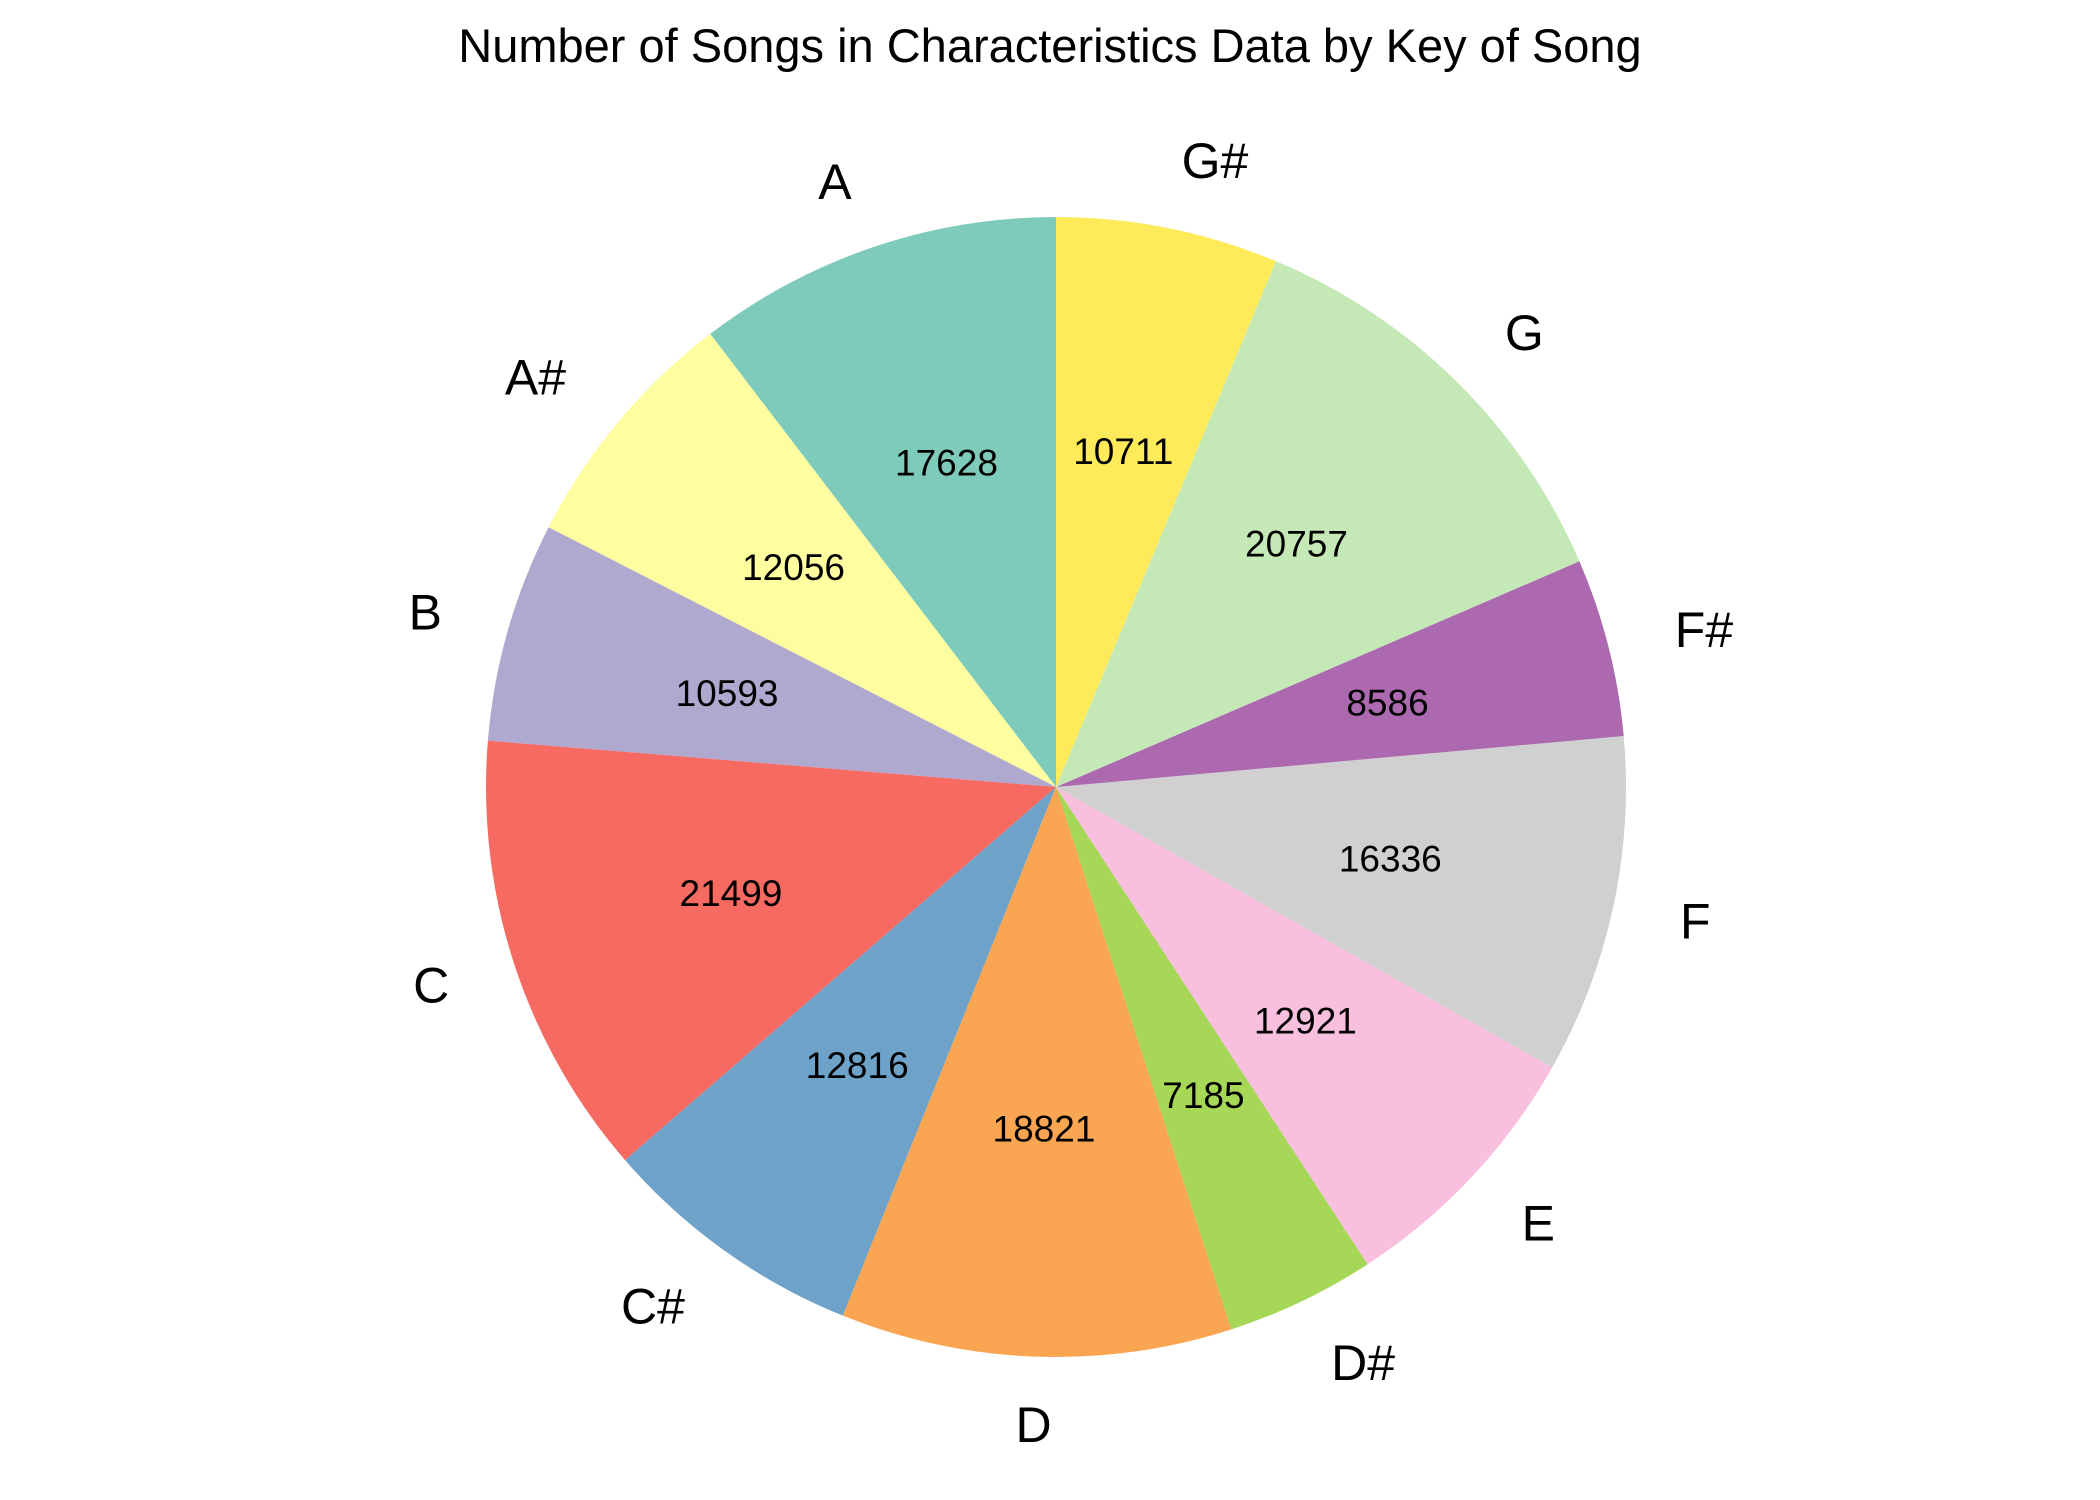  What do you see at coordinates (793, 567) in the screenshot?
I see `value-label-a-sharp: 12056` at bounding box center [793, 567].